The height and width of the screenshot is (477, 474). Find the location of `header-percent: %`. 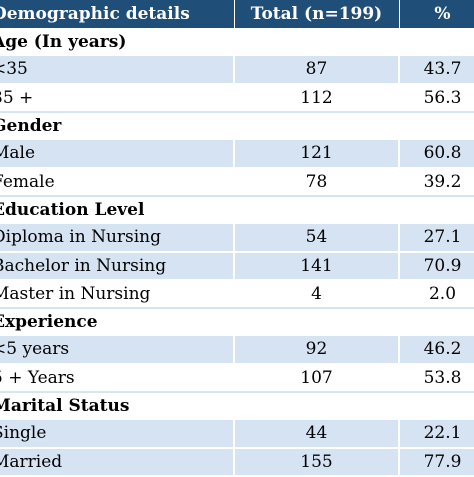

header-percent: % is located at coordinates (436, 14).